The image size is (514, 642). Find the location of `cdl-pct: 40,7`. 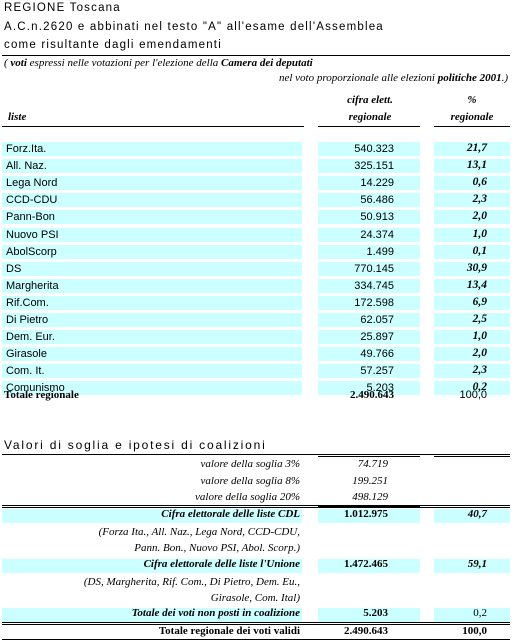

cdl-pct: 40,7 is located at coordinates (477, 514).